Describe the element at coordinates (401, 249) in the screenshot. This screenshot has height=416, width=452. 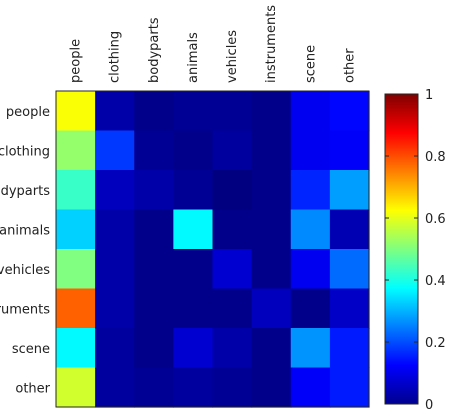
I see `colorbar` at that location.